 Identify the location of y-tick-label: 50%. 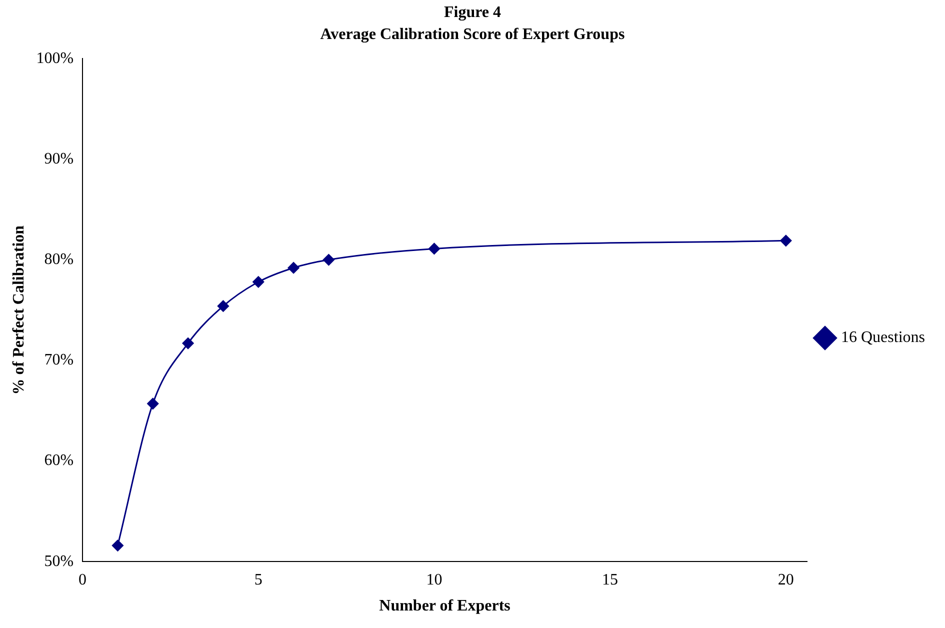
(59, 561).